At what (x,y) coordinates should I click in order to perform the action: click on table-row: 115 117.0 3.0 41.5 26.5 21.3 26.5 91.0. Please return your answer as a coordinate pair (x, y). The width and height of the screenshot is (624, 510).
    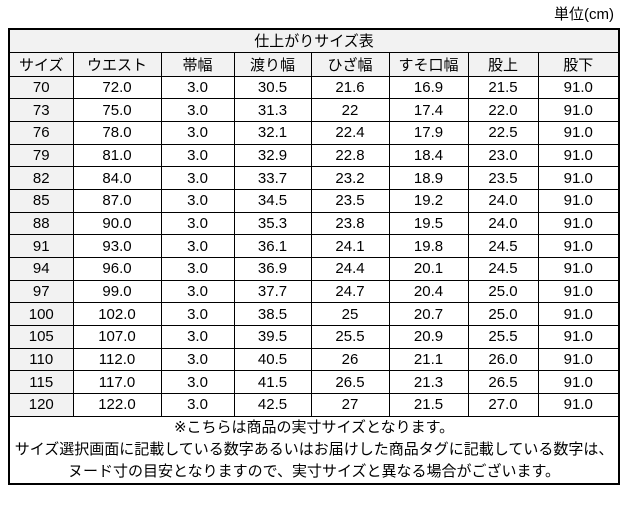
    Looking at the image, I should click on (314, 382).